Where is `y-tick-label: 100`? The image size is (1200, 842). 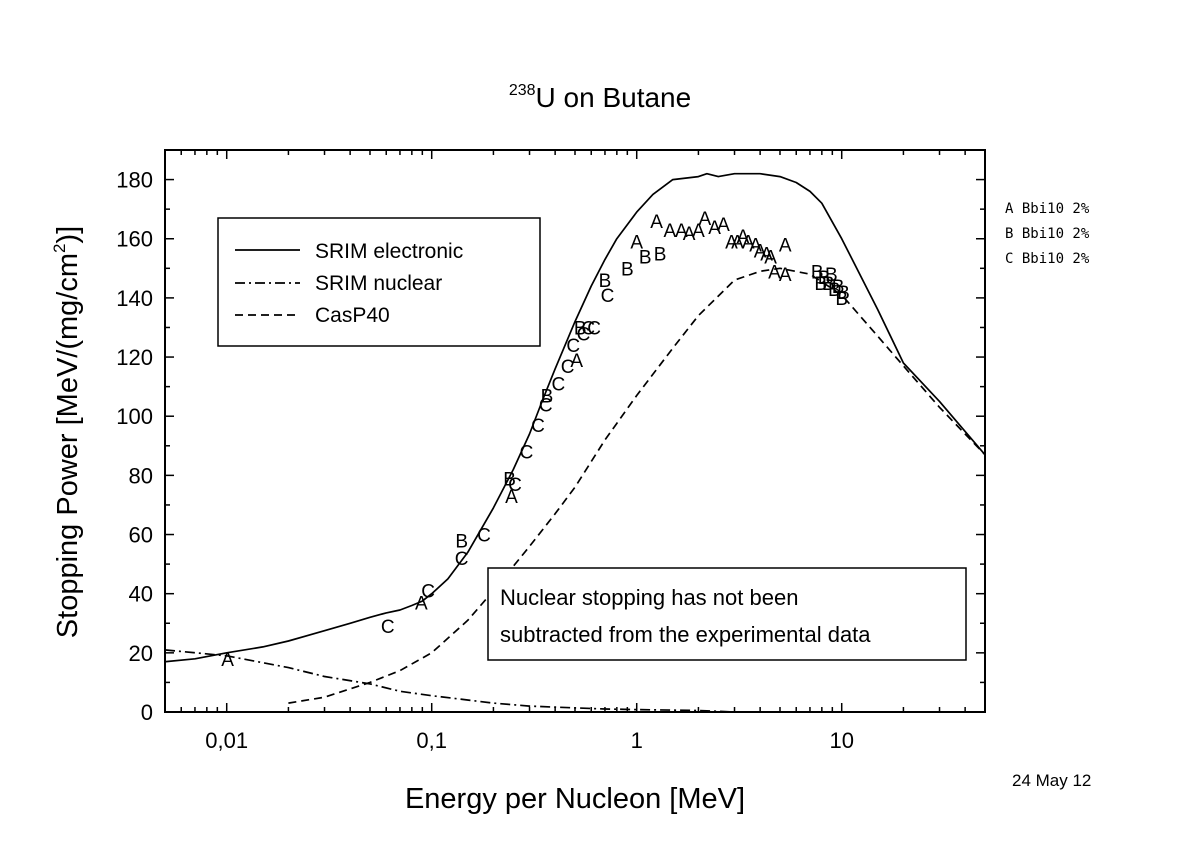 y-tick-label: 100 is located at coordinates (134, 416).